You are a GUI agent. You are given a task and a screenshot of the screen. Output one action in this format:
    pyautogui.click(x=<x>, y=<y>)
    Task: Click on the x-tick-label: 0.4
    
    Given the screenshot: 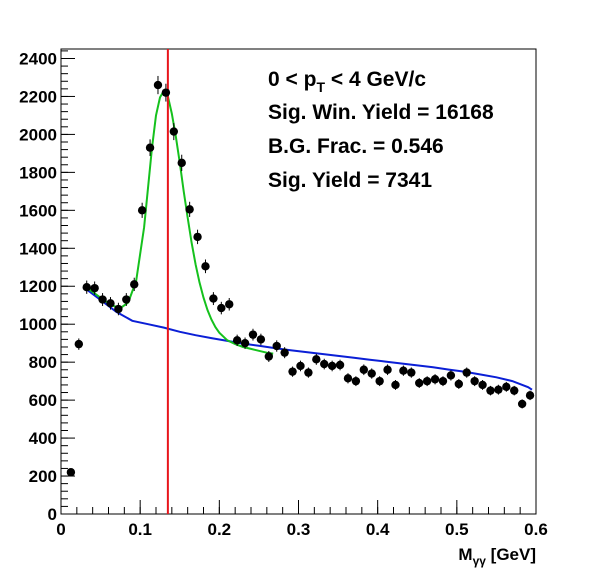 What is the action you would take?
    pyautogui.click(x=378, y=529)
    